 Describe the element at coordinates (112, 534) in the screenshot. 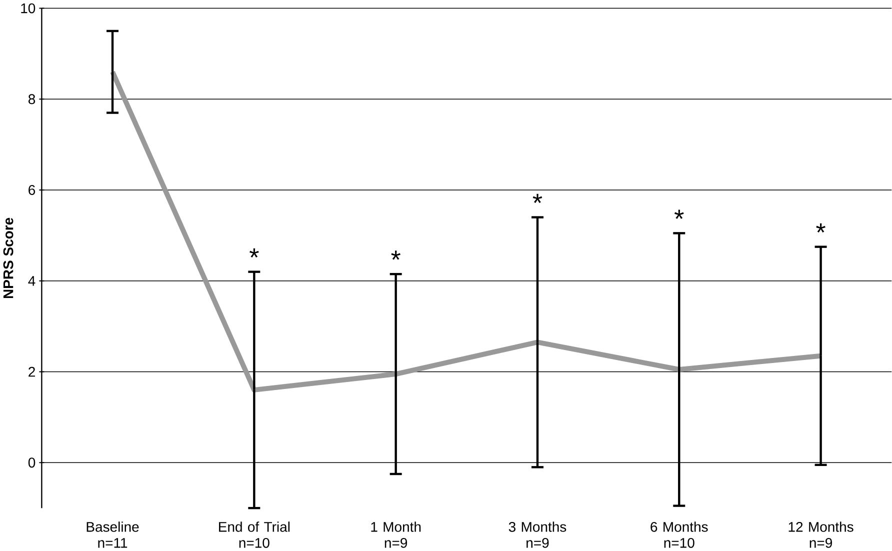

I see `x-tick-label: Baseline n=11` at that location.